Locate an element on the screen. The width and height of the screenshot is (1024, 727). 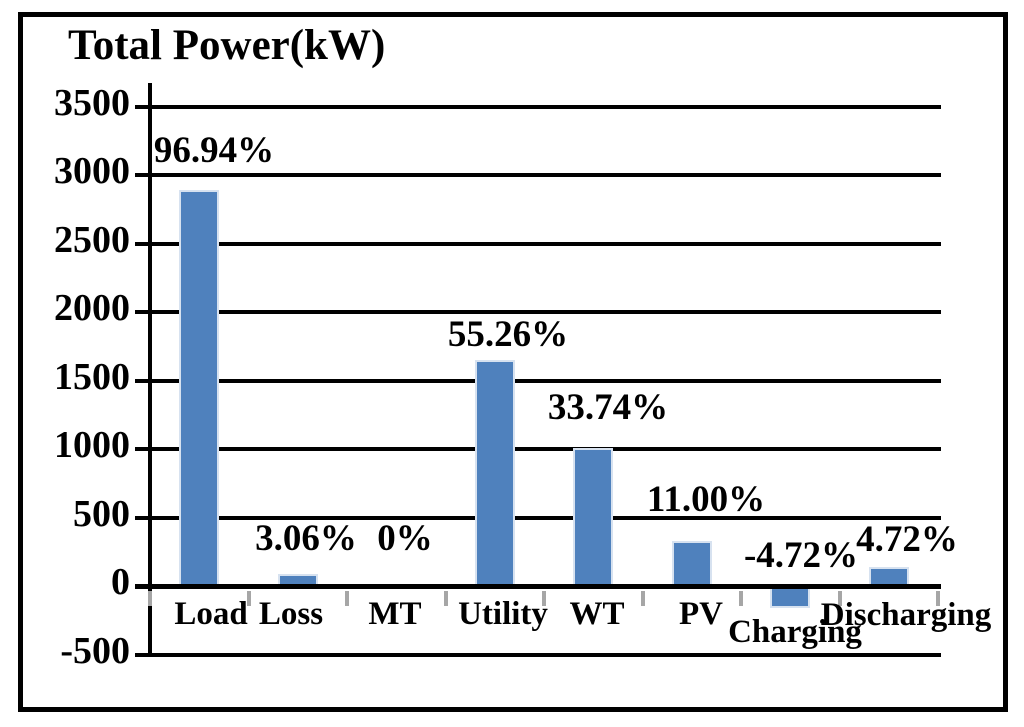
y-axis-tick-label: 3000 is located at coordinates (92, 171).